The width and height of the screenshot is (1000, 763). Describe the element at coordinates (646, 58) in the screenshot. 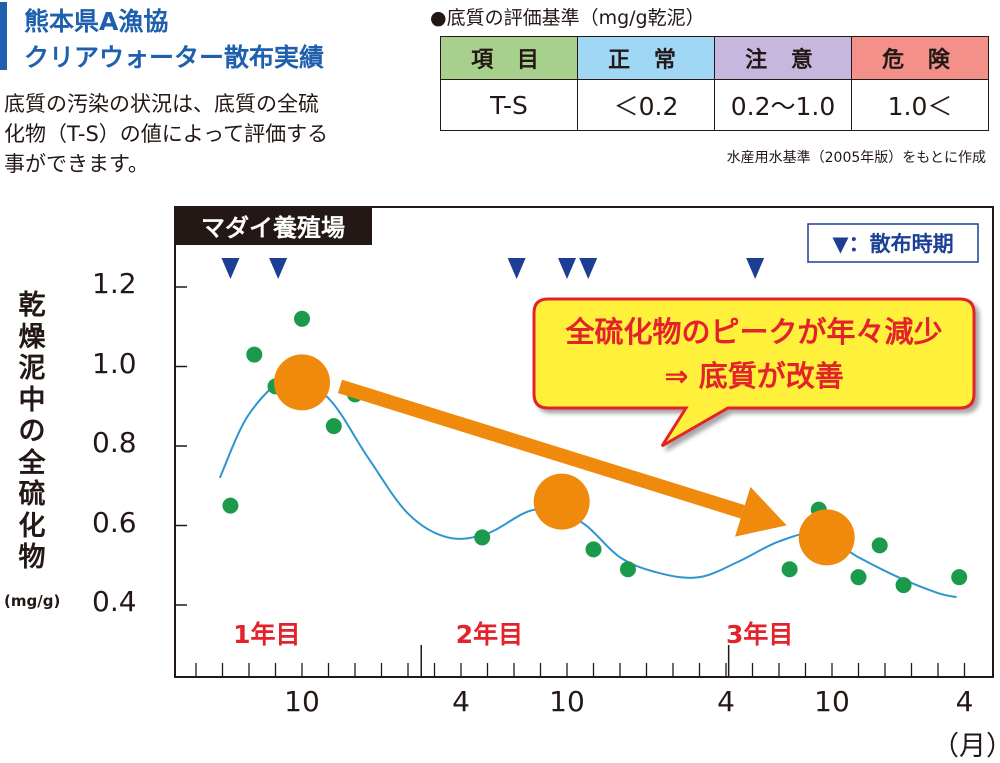

I see `criteria-header-normal: 正 常` at that location.